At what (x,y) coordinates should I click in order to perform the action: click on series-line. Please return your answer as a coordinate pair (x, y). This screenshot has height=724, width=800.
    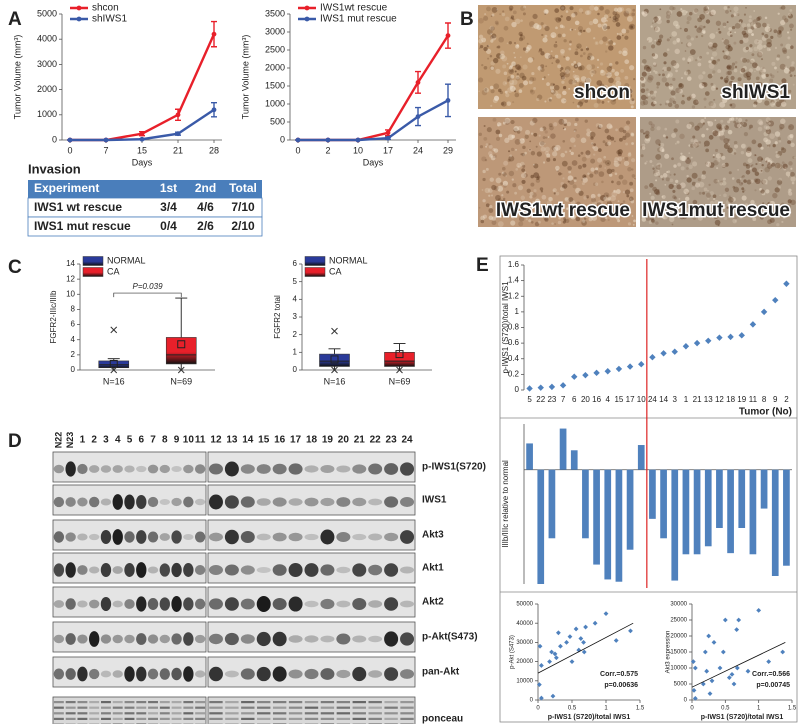
    Looking at the image, I should click on (373, 120).